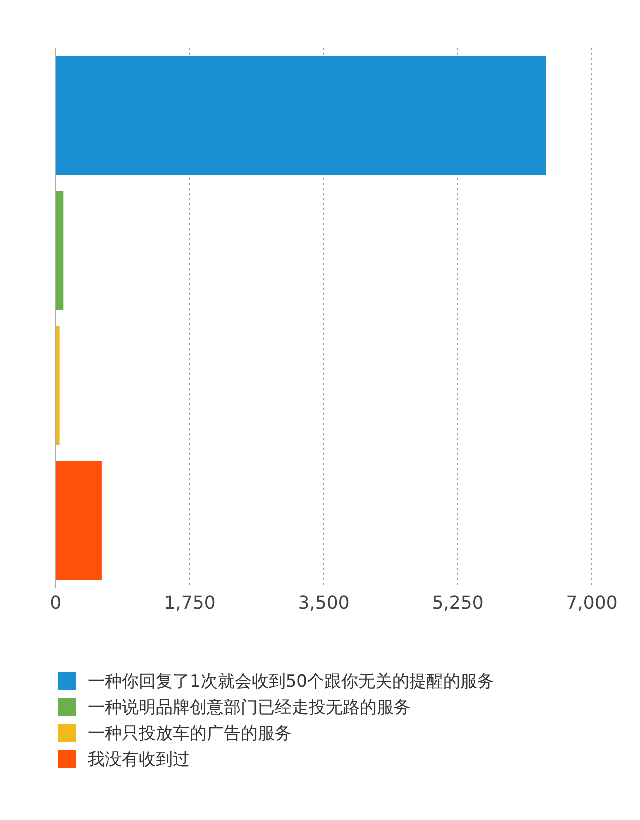 This screenshot has width=640, height=820. What do you see at coordinates (291, 681) in the screenshot?
I see `legend-label: 一种你回复了1次就会收到50个跟你无关的提醒的服务` at bounding box center [291, 681].